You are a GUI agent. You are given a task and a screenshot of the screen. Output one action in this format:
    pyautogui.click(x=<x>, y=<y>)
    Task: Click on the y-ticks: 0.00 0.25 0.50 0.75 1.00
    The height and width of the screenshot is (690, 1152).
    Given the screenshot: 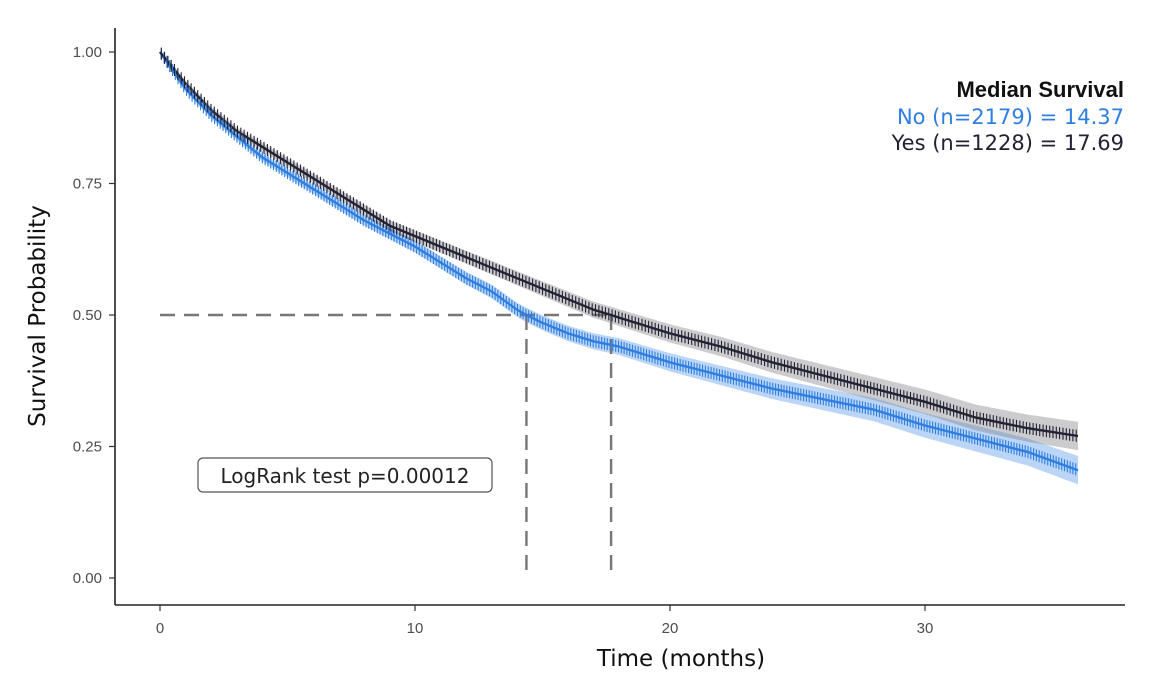 What is the action you would take?
    pyautogui.click(x=94, y=315)
    